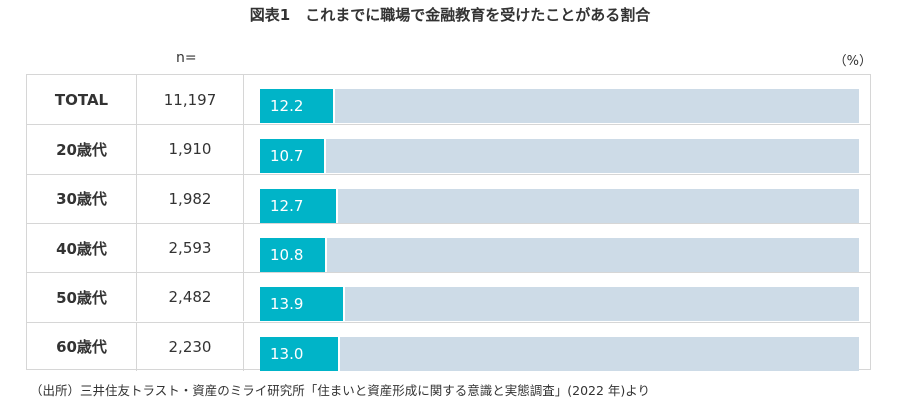 The height and width of the screenshot is (411, 900). Describe the element at coordinates (559, 254) in the screenshot. I see `bar-track: 10.8` at that location.